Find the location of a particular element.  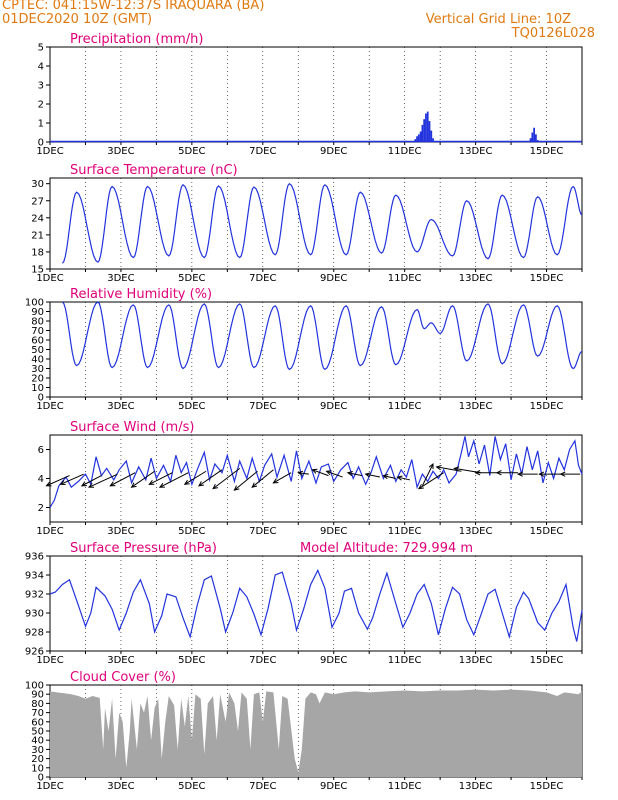

cloud-xtick-label: 7DEC is located at coordinates (262, 786).